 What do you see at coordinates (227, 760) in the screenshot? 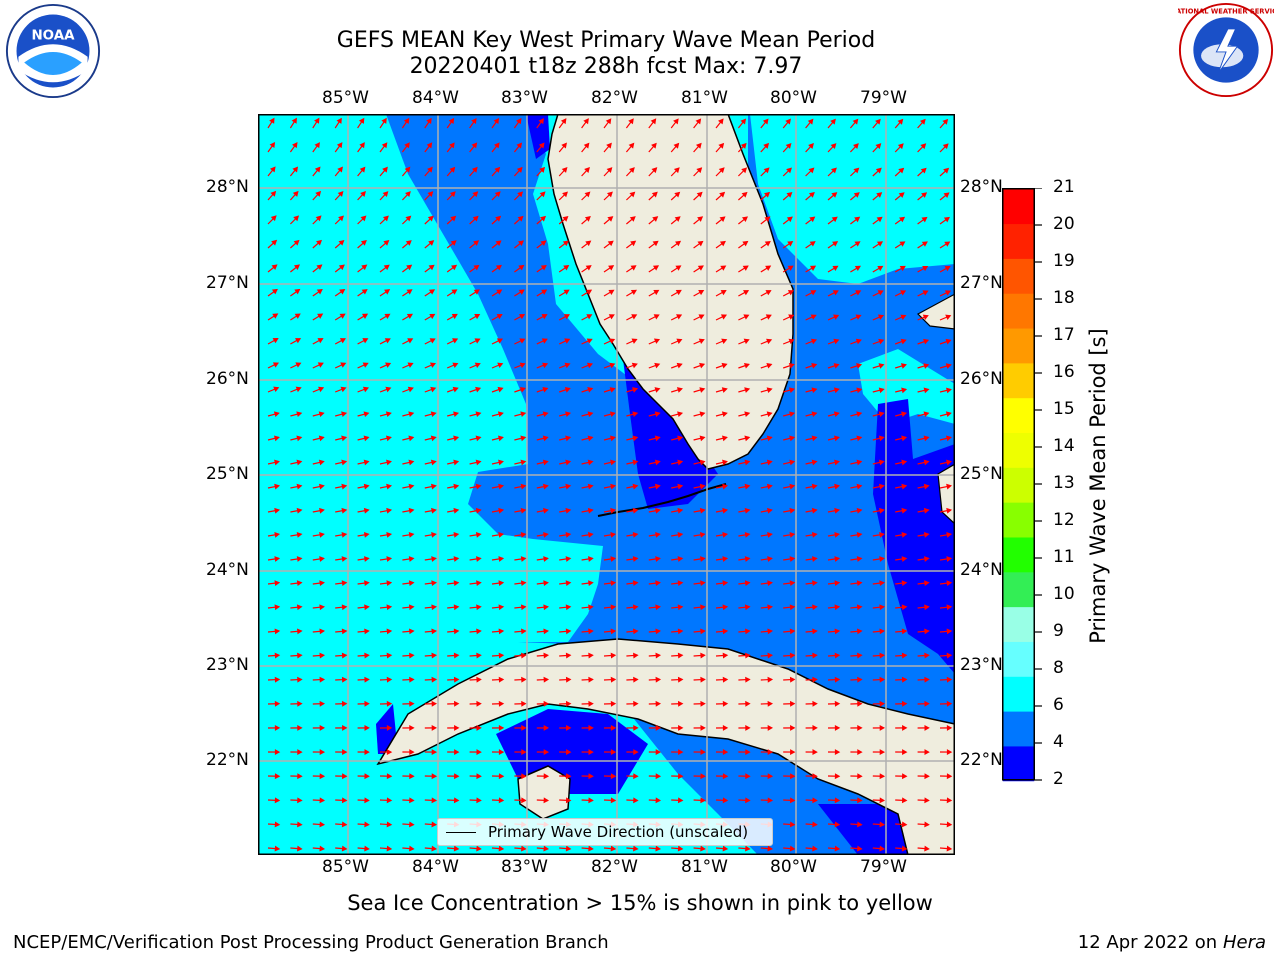
I see `lat-tick-left-7: 22°N` at bounding box center [227, 760].